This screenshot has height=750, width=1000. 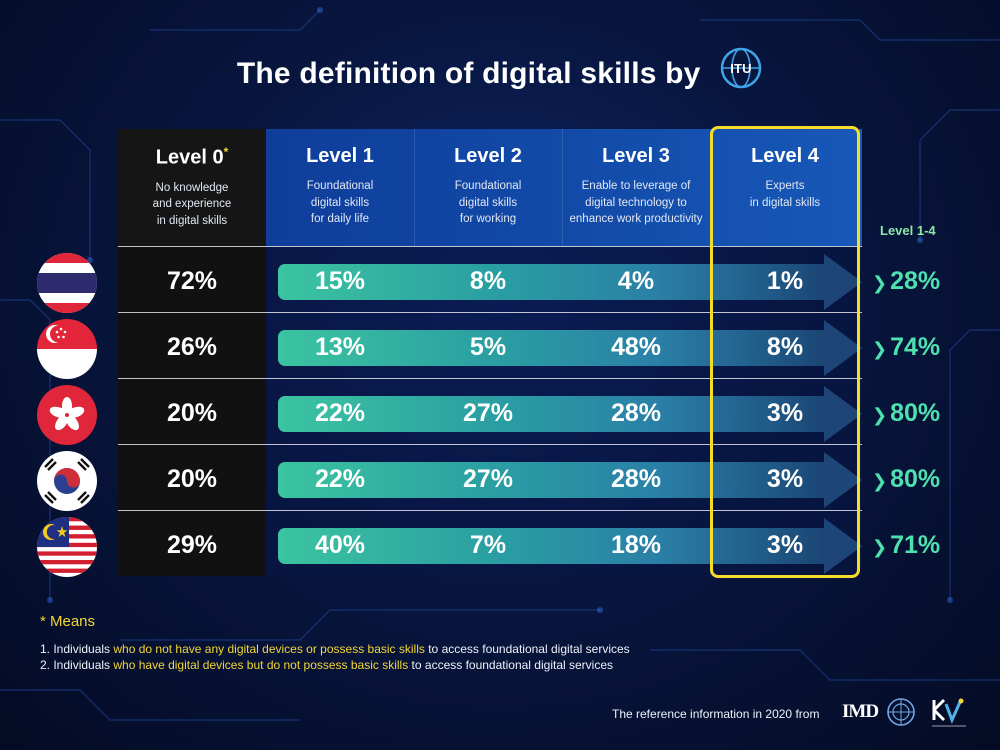 What do you see at coordinates (636, 479) in the screenshot?
I see `cell-korea-level3: 28%` at bounding box center [636, 479].